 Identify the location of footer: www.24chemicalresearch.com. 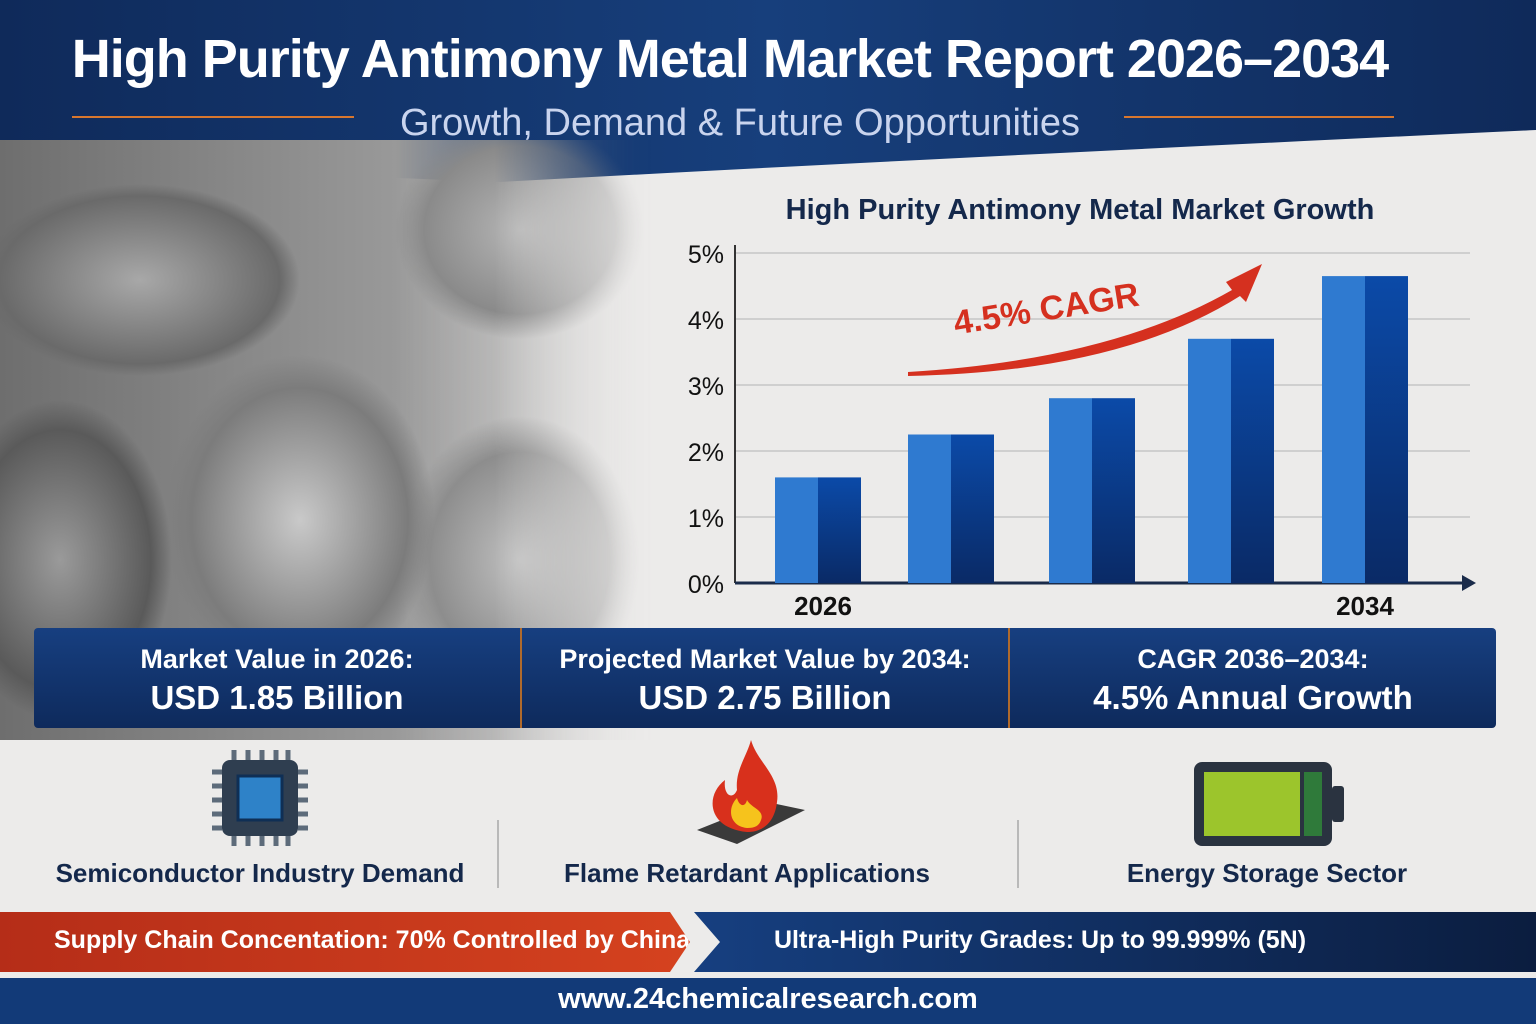
(768, 1001).